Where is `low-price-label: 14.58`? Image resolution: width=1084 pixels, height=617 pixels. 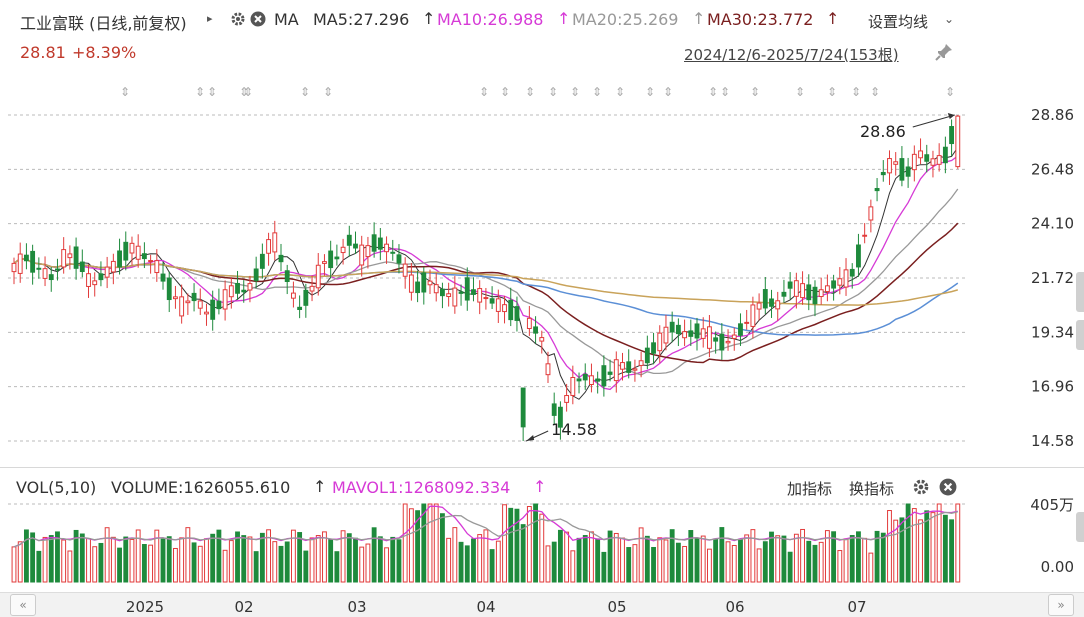
low-price-label: 14.58 is located at coordinates (574, 429).